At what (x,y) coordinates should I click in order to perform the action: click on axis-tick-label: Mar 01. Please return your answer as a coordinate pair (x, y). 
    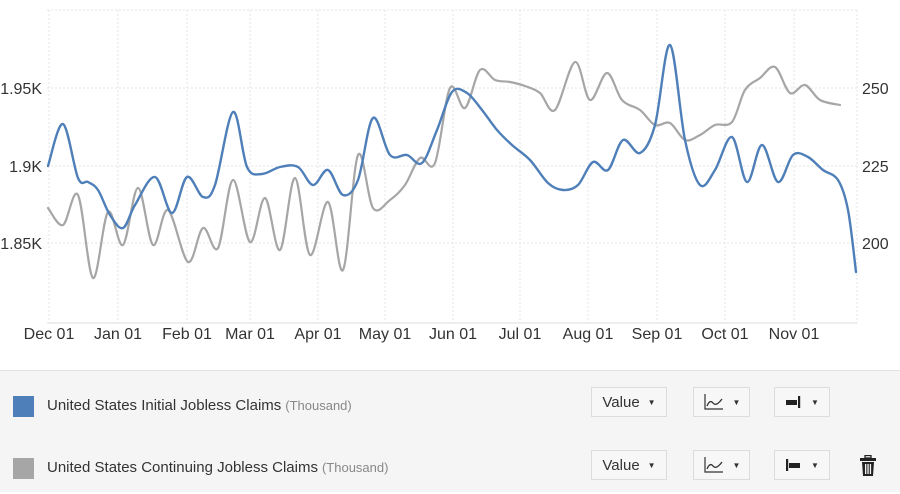
    Looking at the image, I should click on (250, 334).